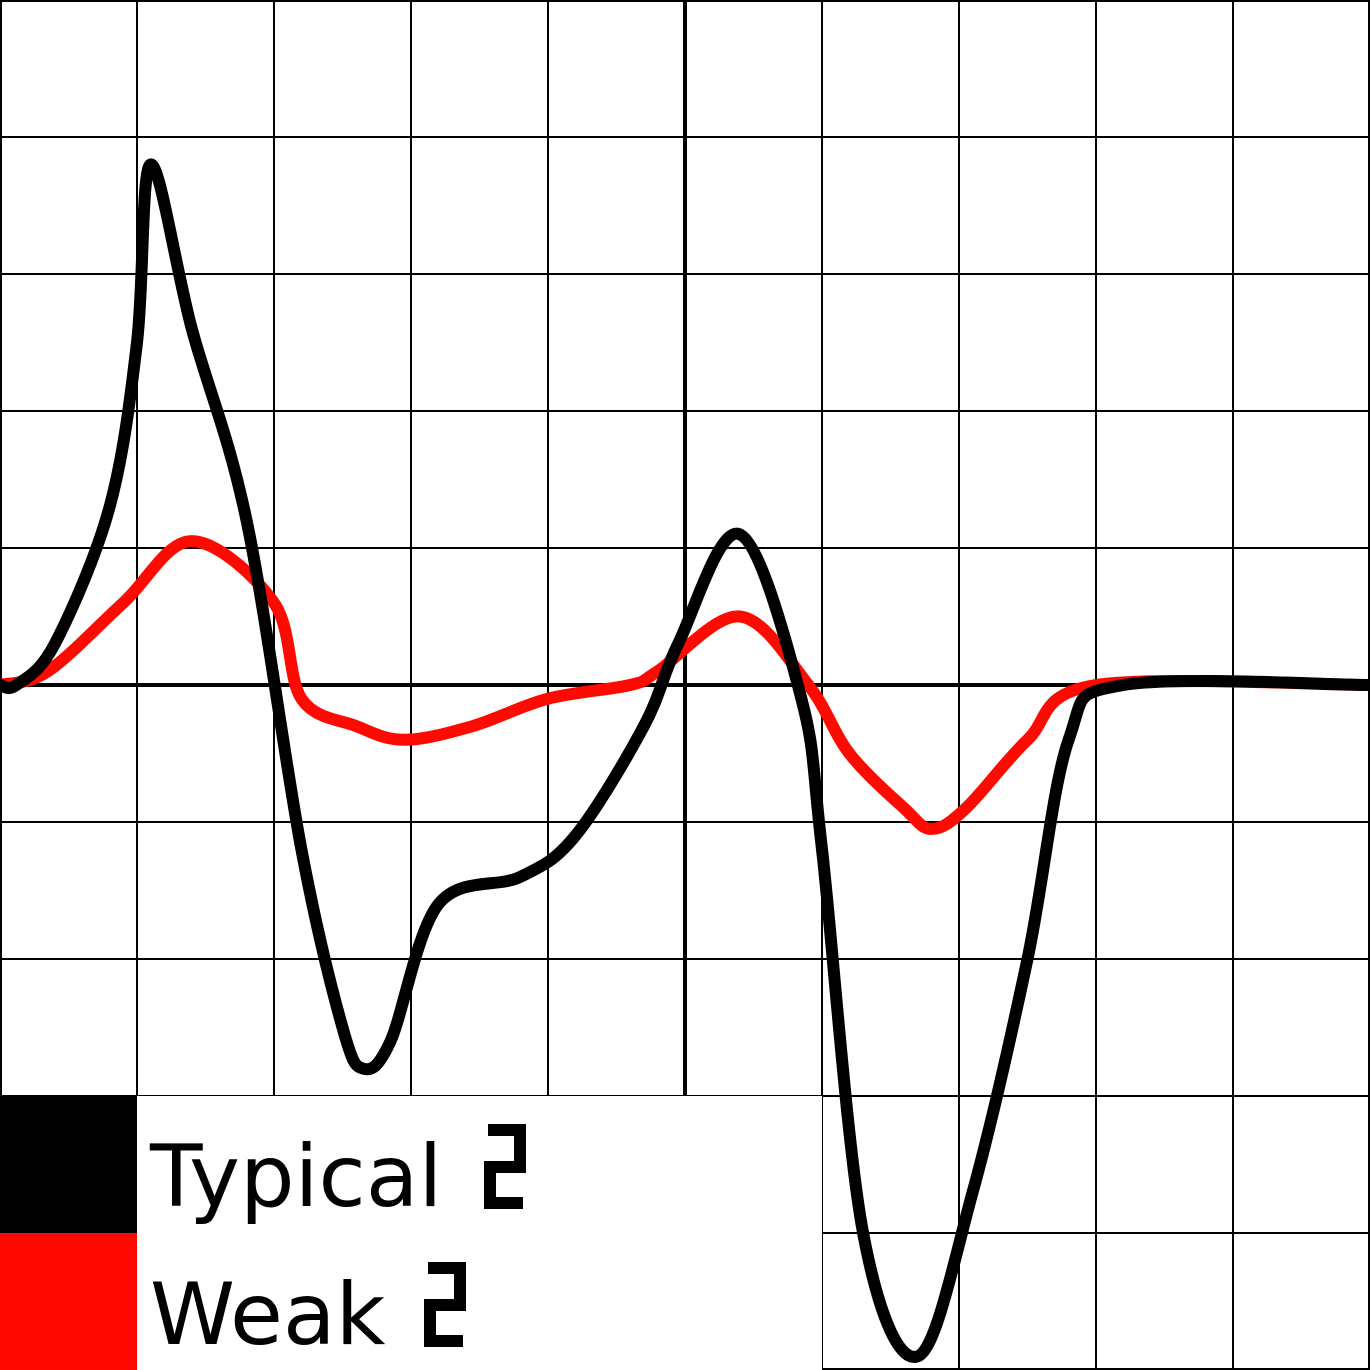 Image resolution: width=1370 pixels, height=1370 pixels. What do you see at coordinates (295, 1177) in the screenshot?
I see `legend-label-typical: Typical` at bounding box center [295, 1177].